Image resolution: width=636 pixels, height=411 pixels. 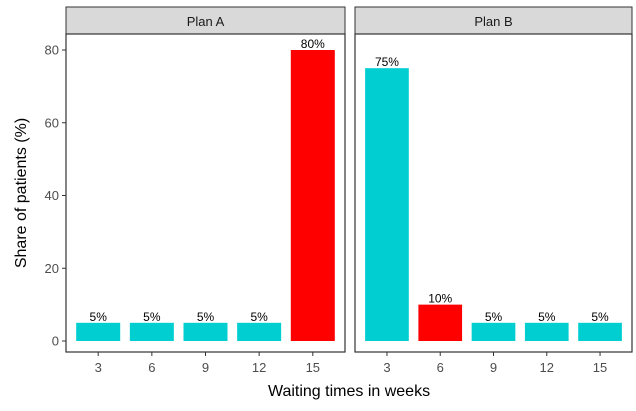 What do you see at coordinates (313, 44) in the screenshot?
I see `bar-data-label: 80%` at bounding box center [313, 44].